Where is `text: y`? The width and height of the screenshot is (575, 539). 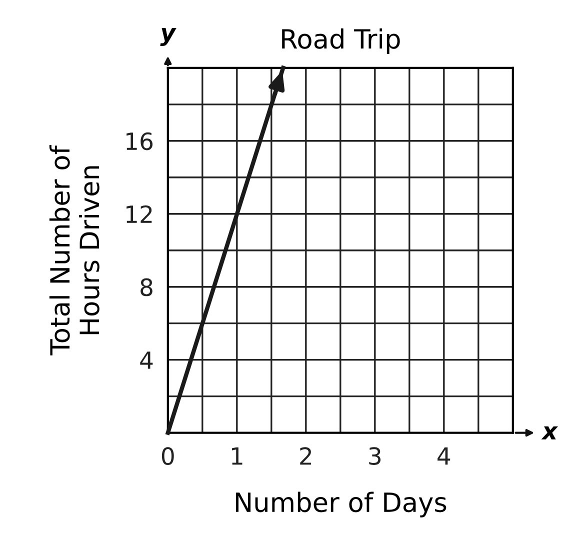
text: y is located at coordinates (168, 37).